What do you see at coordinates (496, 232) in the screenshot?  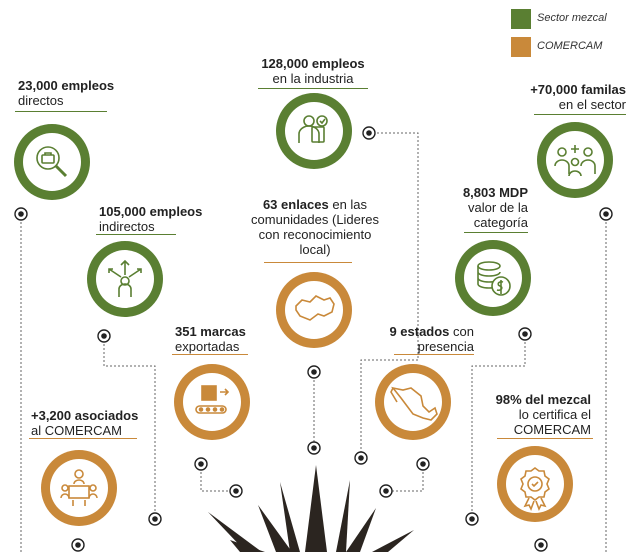 I see `underline-s6` at bounding box center [496, 232].